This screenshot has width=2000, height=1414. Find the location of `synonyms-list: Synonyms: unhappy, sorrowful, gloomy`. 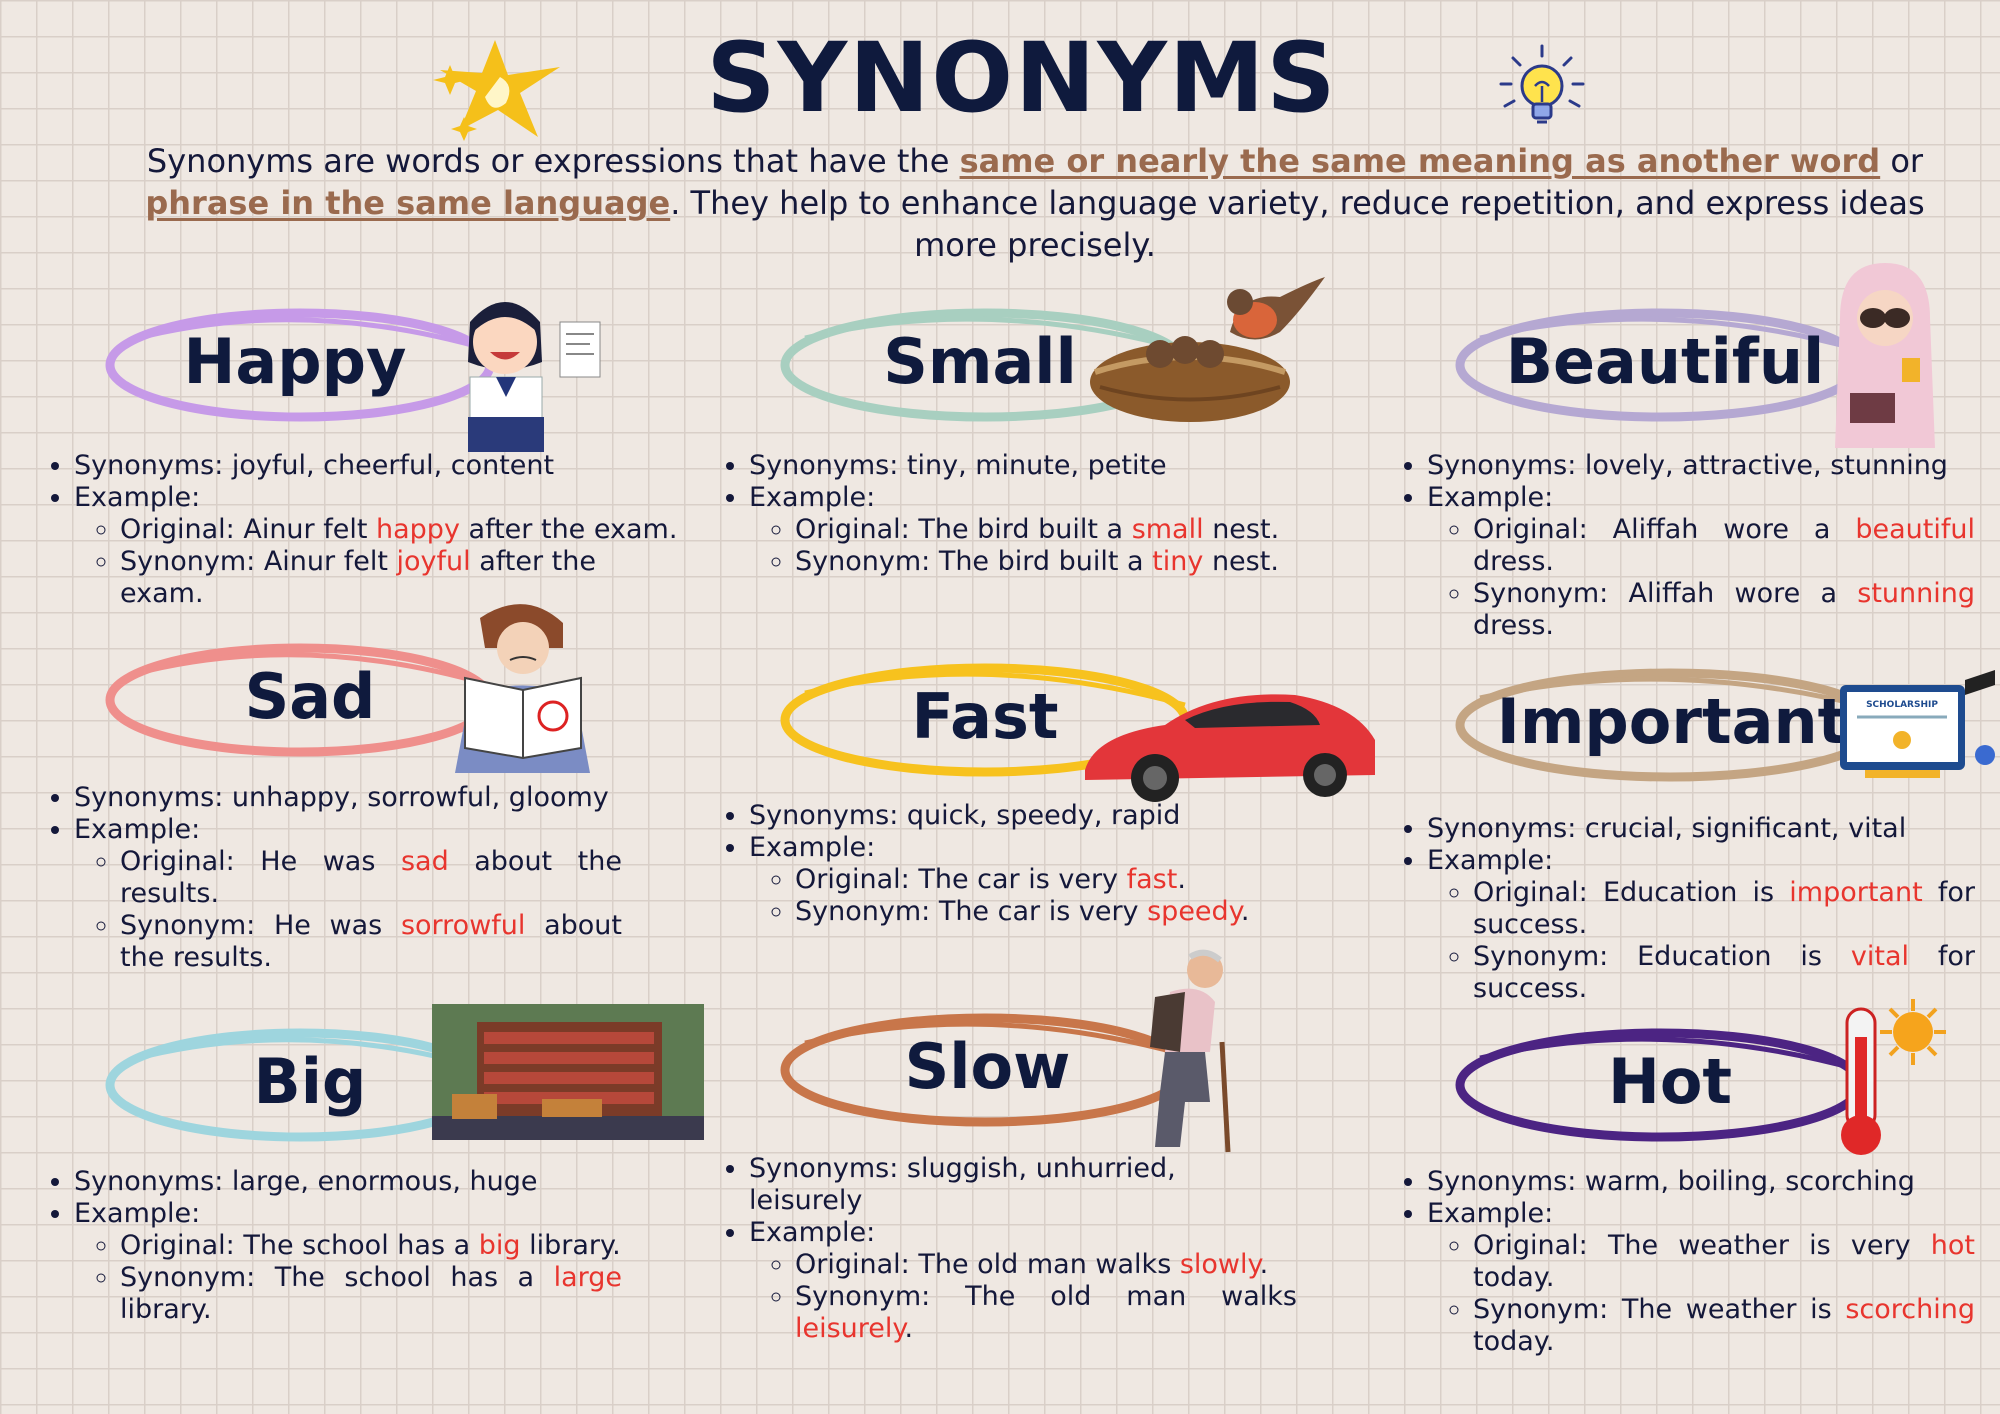

synonyms-list: Synonyms: unhappy, sorrowful, gloomy is located at coordinates (348, 798).